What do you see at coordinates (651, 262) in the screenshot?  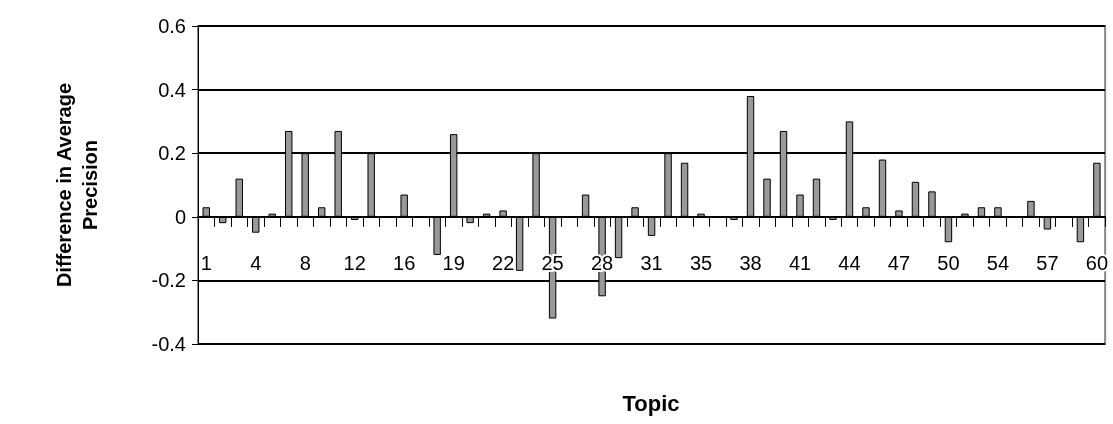 I see `x-tick-label: 31` at bounding box center [651, 262].